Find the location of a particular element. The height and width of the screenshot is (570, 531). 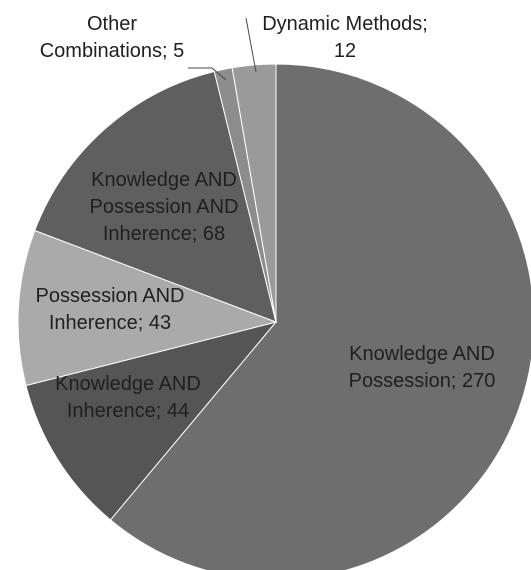

leader-line-other-combinations is located at coordinates (207, 74).